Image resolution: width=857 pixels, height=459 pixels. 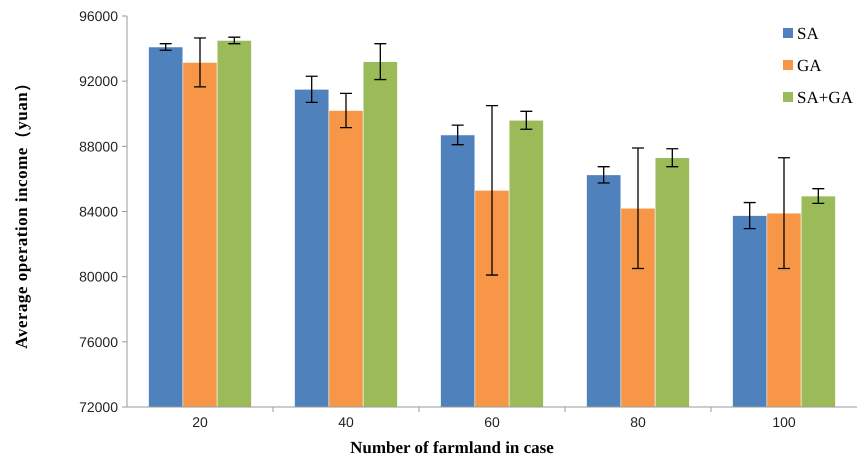 I want to click on legend-label: SA, so click(x=808, y=33).